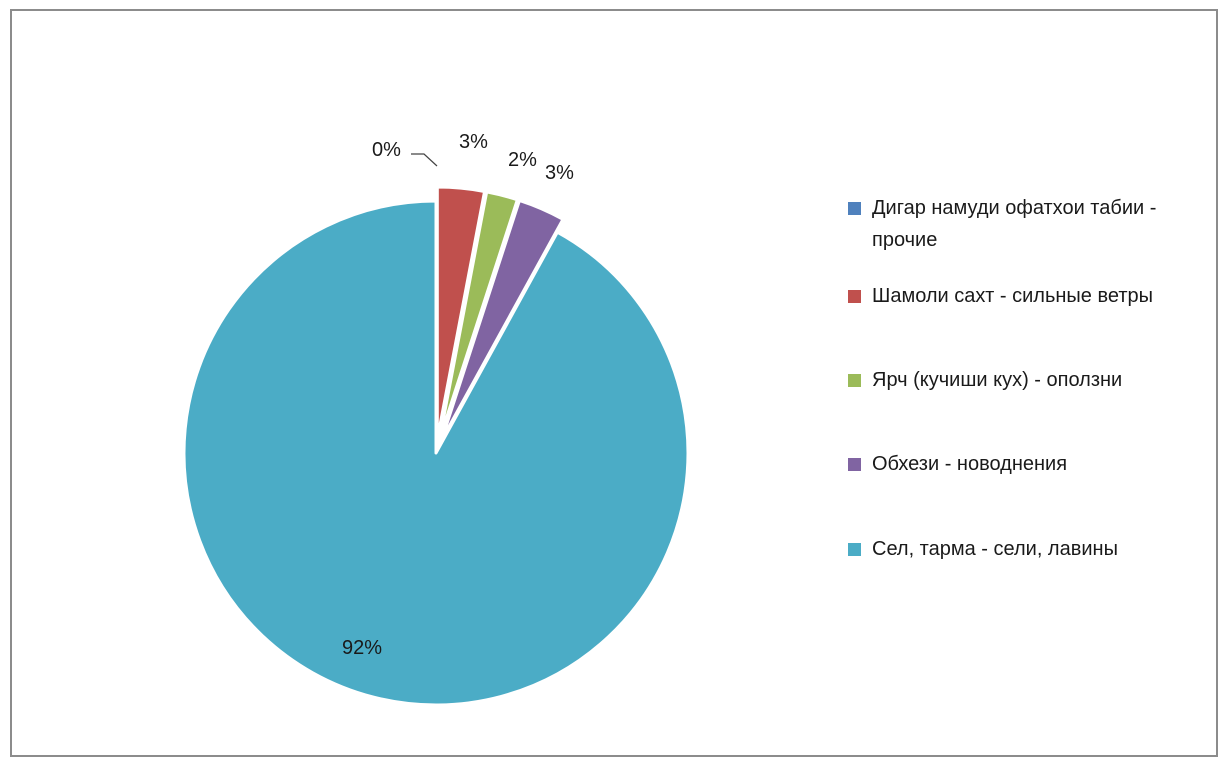  I want to click on legend-item-strong-winds: Шамоли сахт - сильные ветры, so click(1028, 296).